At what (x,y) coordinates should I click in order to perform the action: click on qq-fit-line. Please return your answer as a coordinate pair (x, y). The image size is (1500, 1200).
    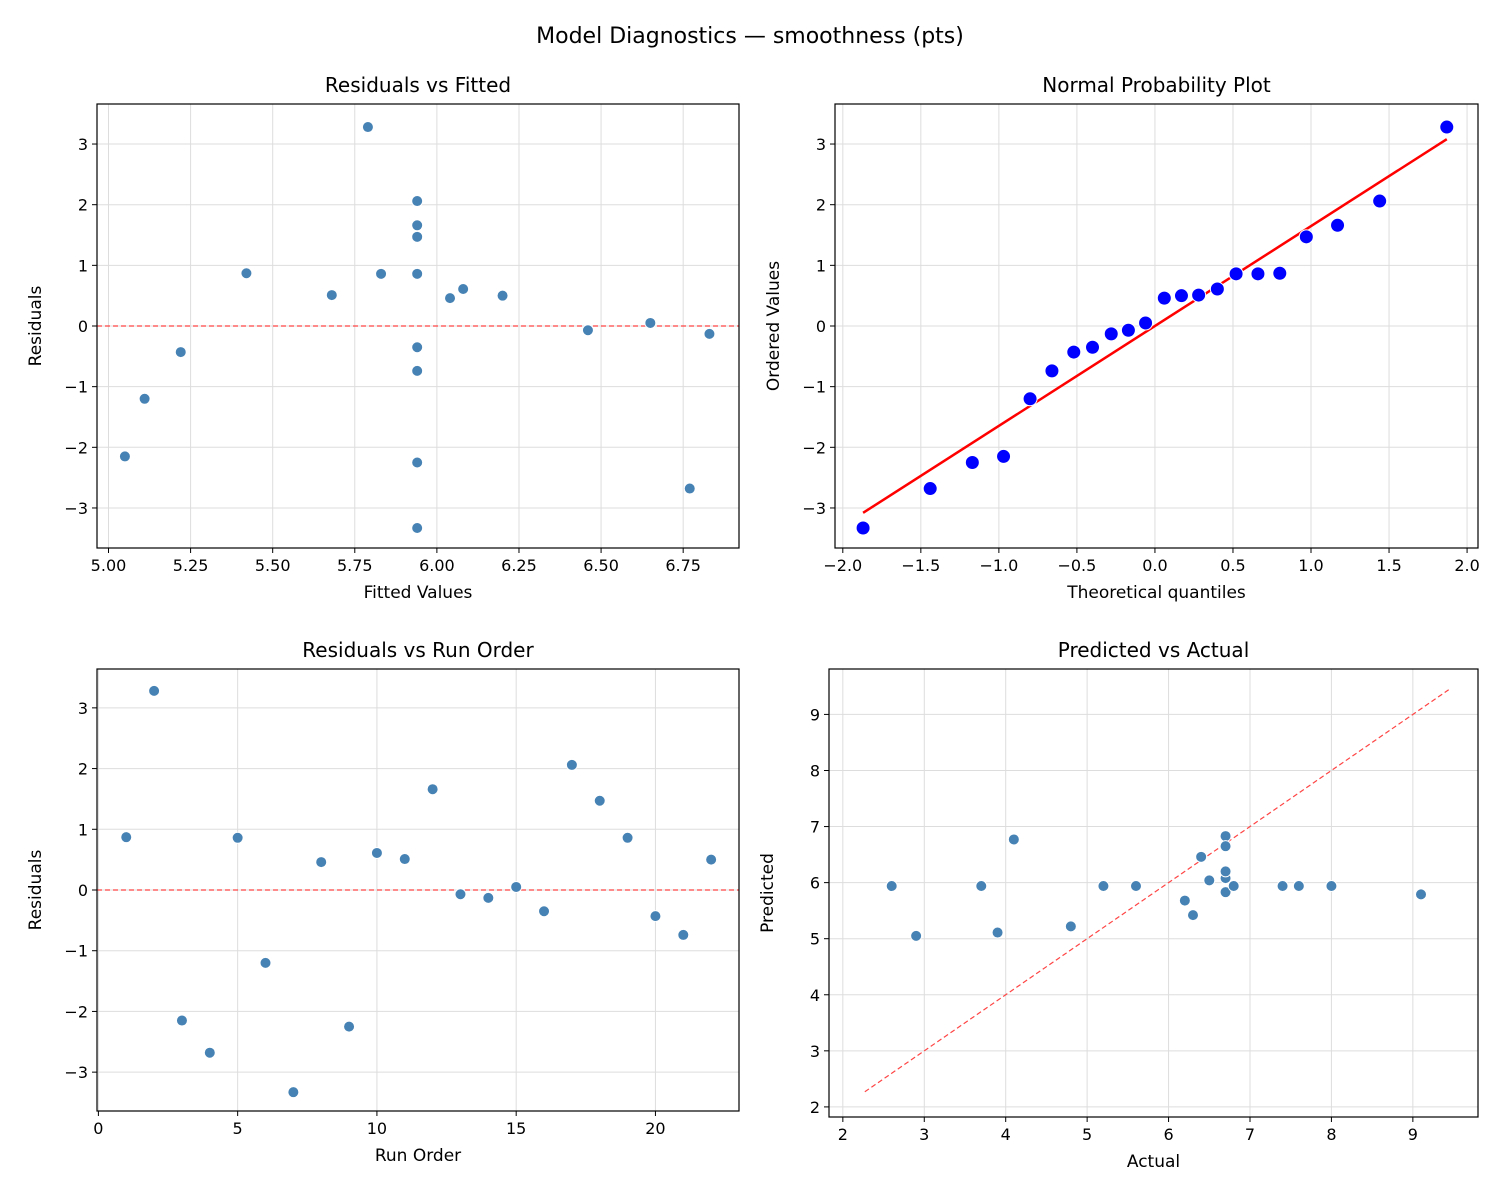
    Looking at the image, I should click on (1155, 326).